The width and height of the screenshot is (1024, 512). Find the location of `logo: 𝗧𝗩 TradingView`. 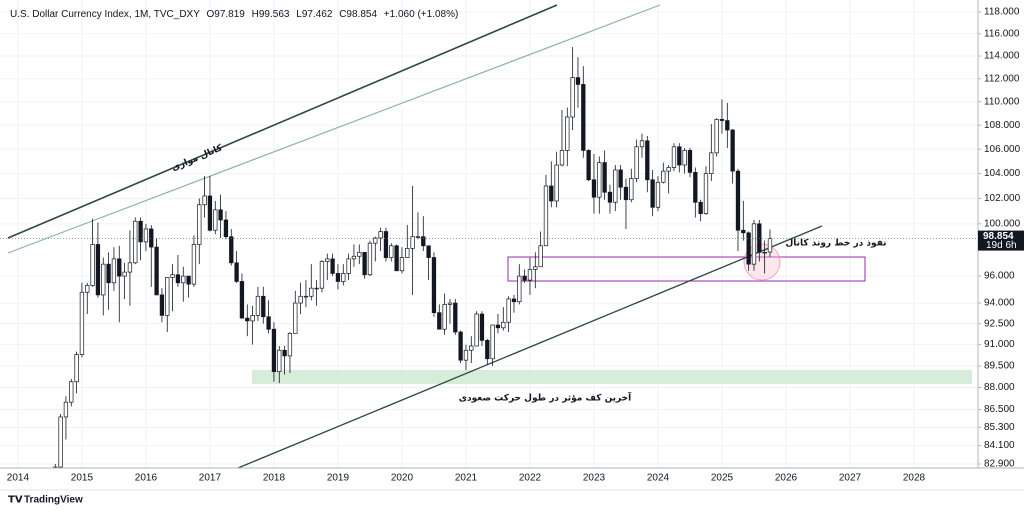

logo: 𝗧𝗩 TradingView is located at coordinates (45, 500).